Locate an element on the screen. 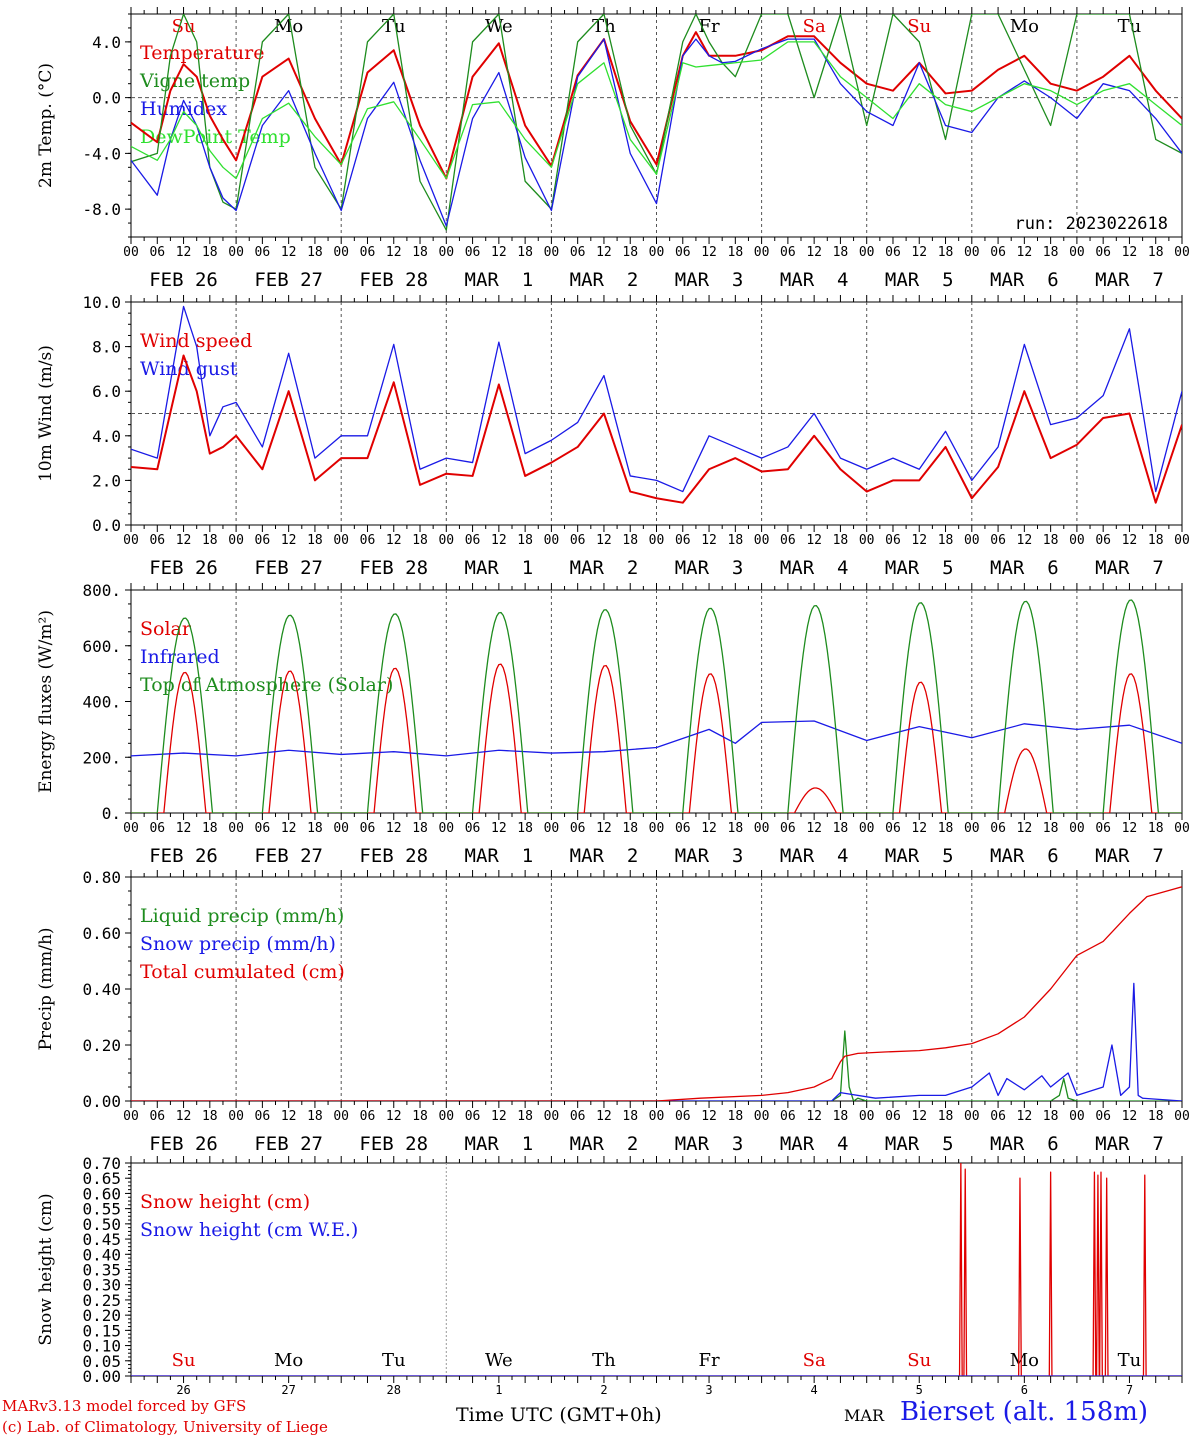  y-tick-label: -8.0 is located at coordinates (101, 209).